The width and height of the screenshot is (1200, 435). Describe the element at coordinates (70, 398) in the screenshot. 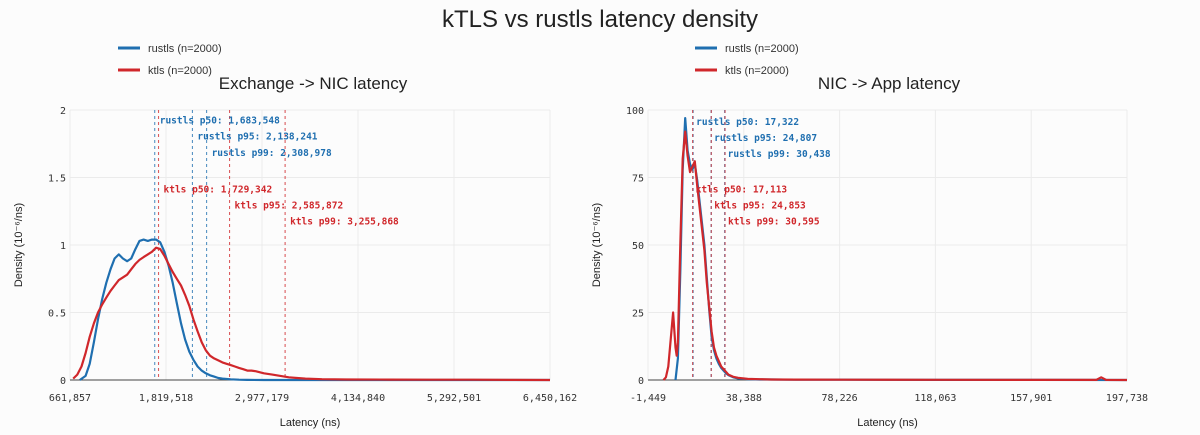

I see `chart-1-x-tick-label: 661,857` at that location.